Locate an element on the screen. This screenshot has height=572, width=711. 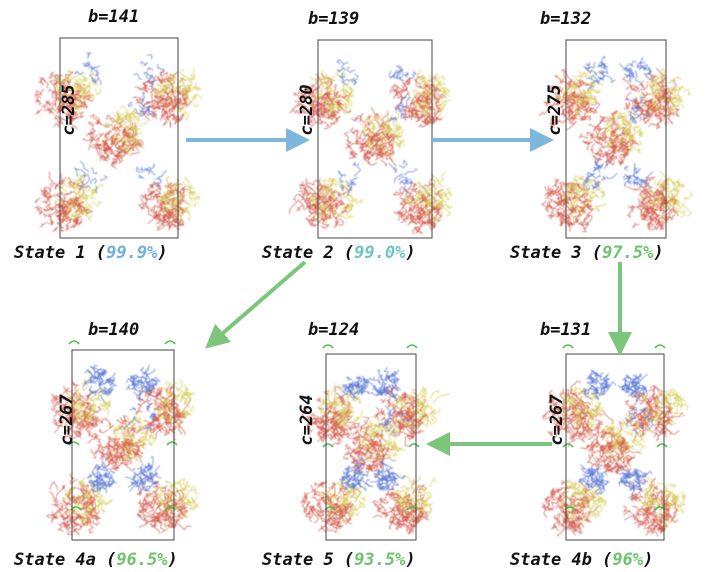
red-domain is located at coordinates (73, 214).